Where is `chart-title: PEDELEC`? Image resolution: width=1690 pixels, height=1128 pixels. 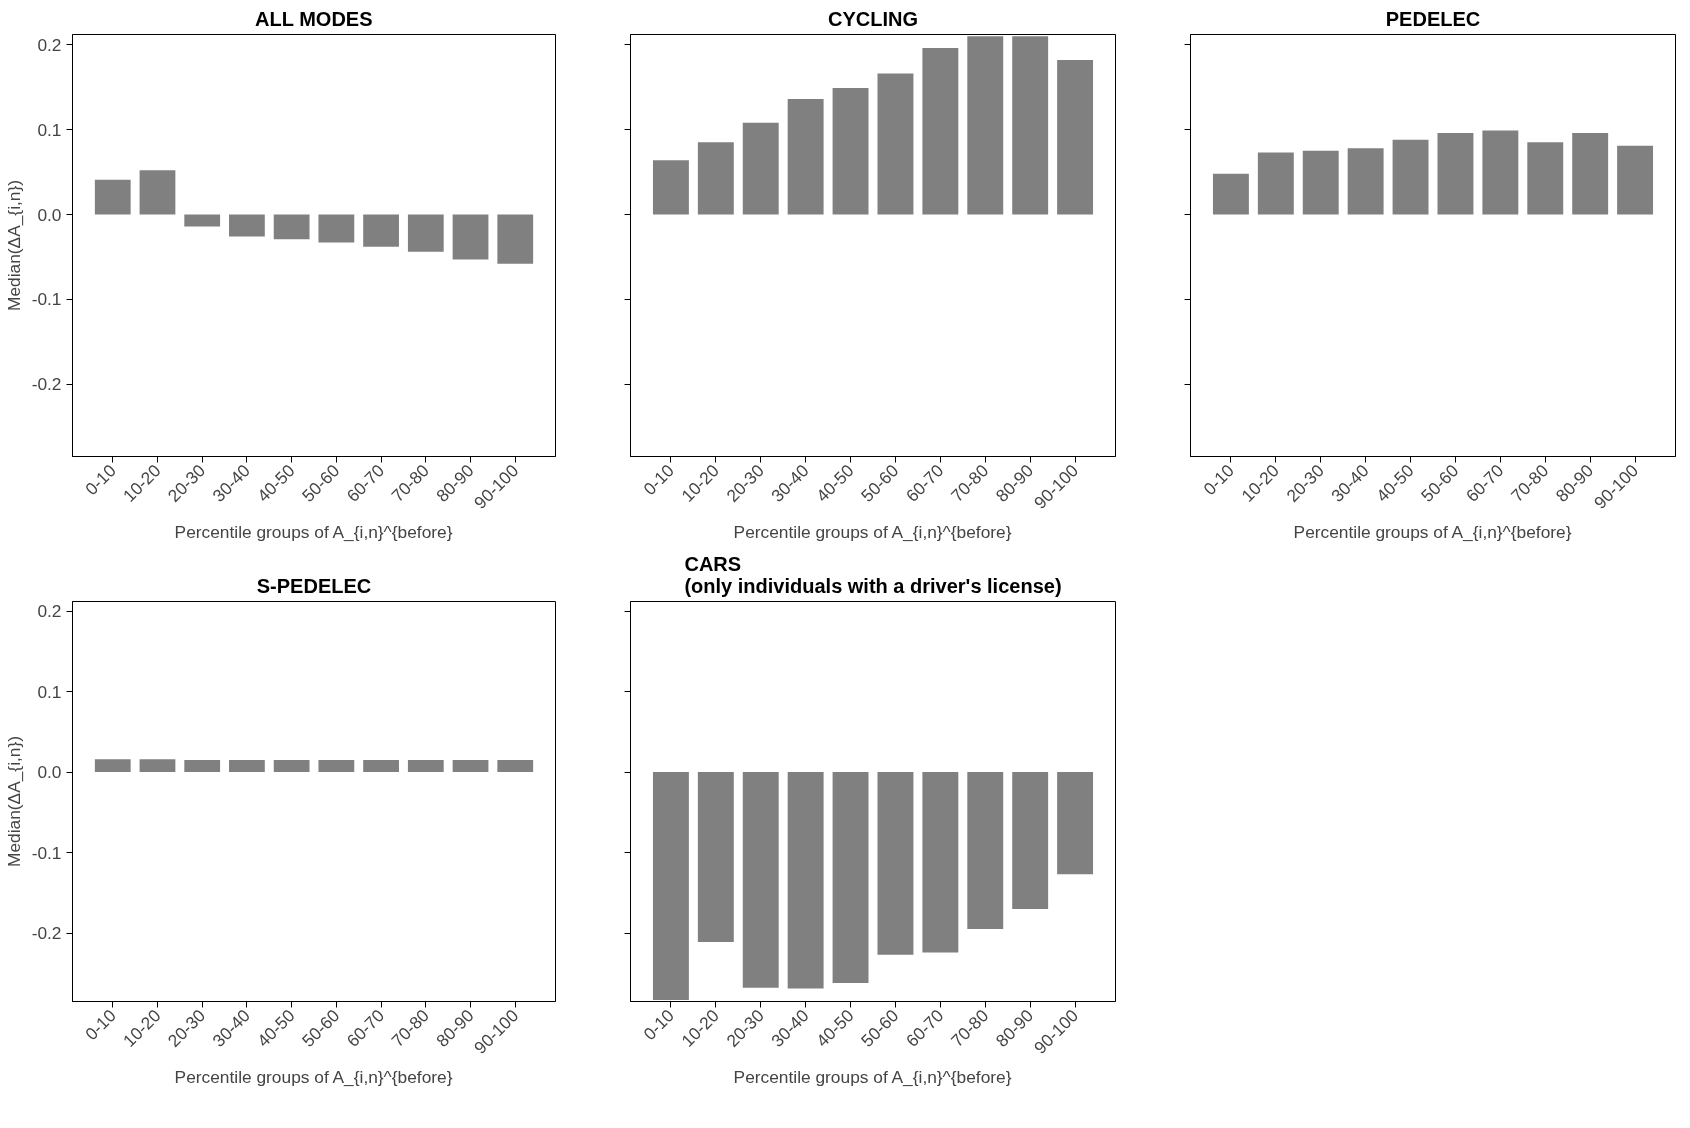 chart-title: PEDELEC is located at coordinates (1433, 18).